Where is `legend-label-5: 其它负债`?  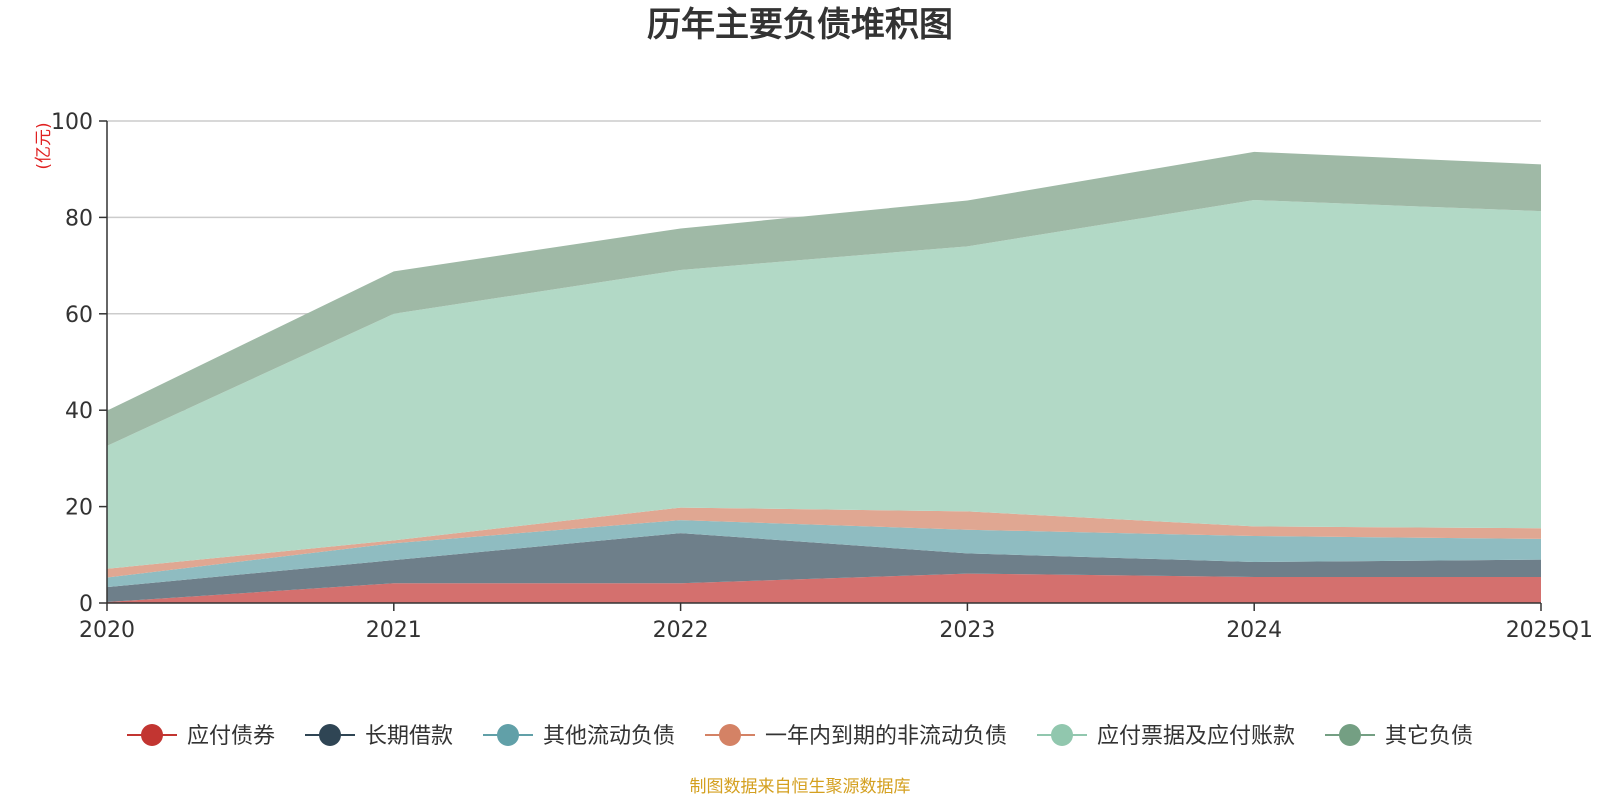
legend-label-5: 其它负债 is located at coordinates (1429, 736).